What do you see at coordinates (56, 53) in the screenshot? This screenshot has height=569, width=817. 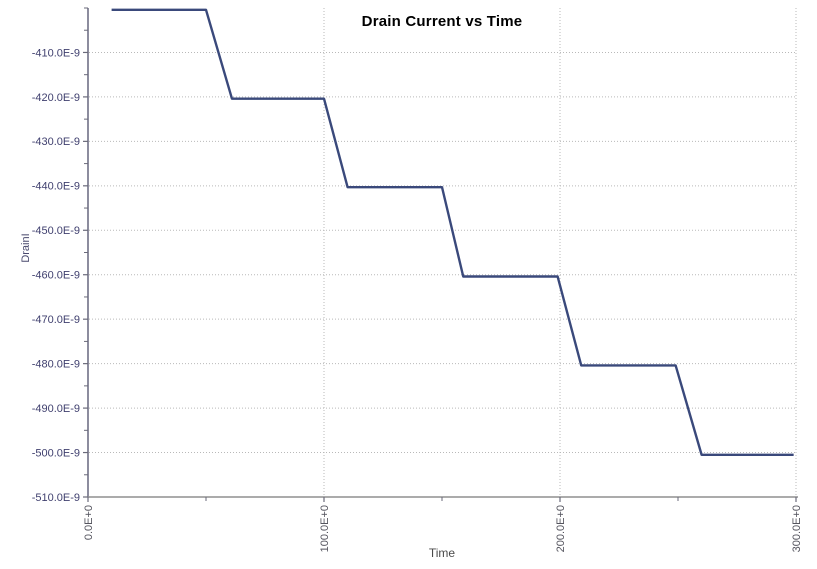 I see `y-tick-label: -410.0E-9` at bounding box center [56, 53].